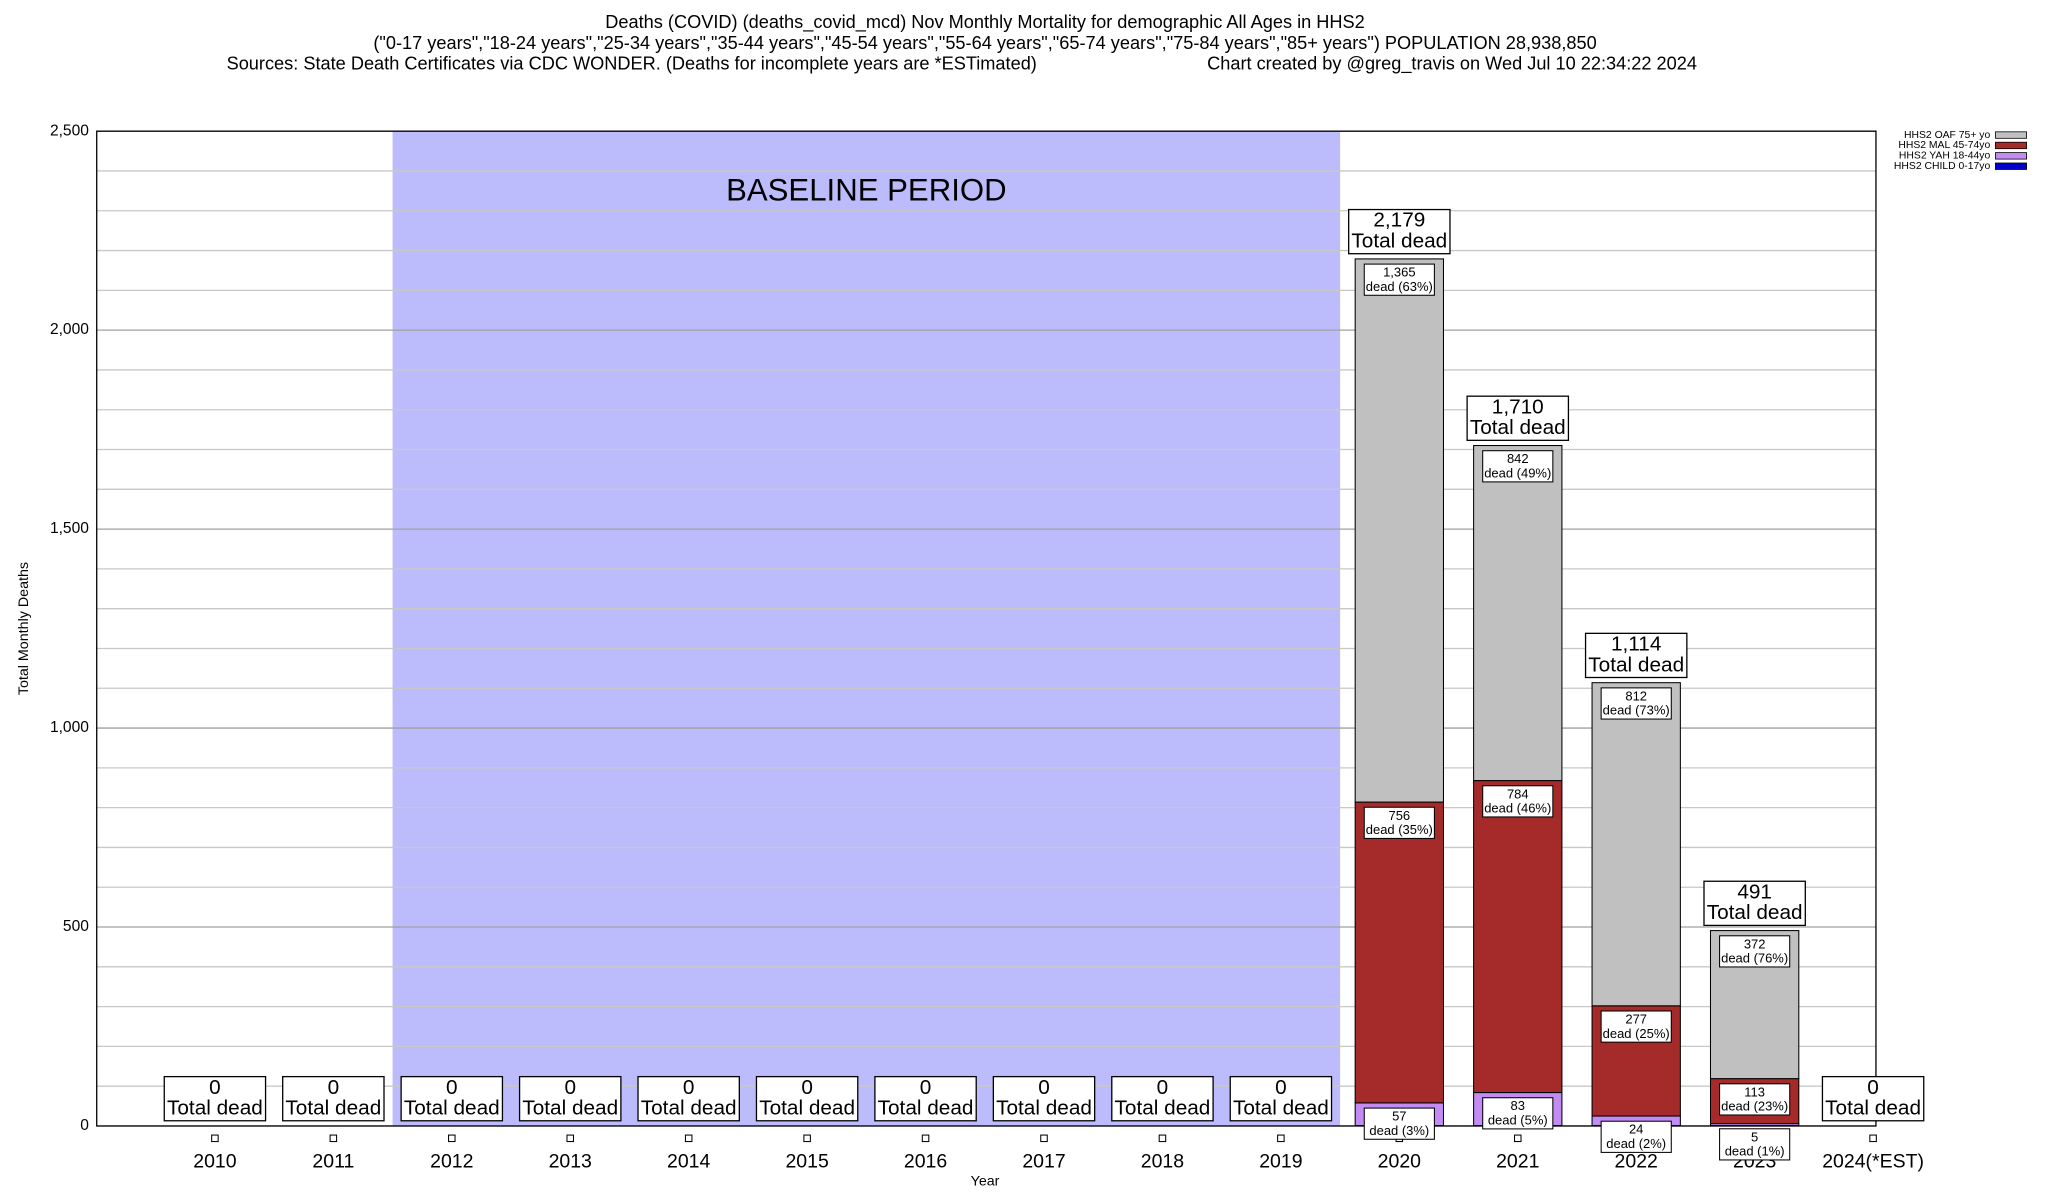 The image size is (2048, 1200). What do you see at coordinates (1399, 1130) in the screenshot?
I see `segment-percent-label: dead (3%)` at bounding box center [1399, 1130].